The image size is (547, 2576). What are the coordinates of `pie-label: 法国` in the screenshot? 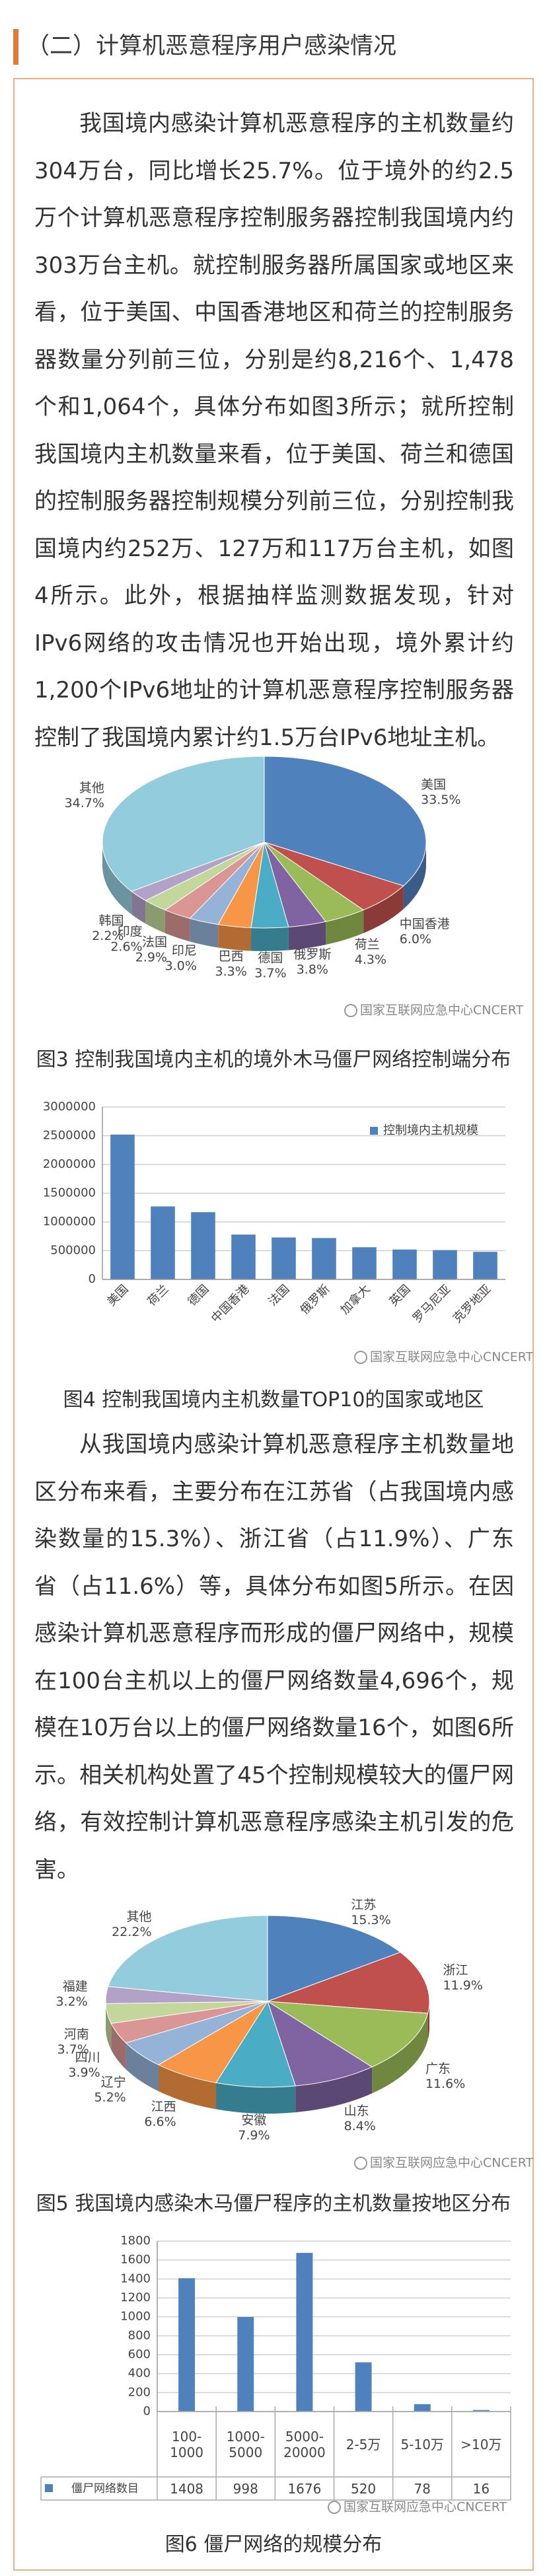 It's located at (155, 943).